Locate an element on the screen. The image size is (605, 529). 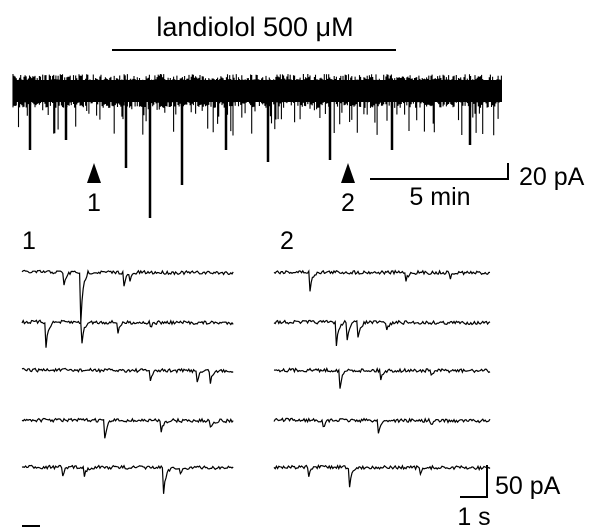
marker-1-label: 1 is located at coordinates (94, 203).